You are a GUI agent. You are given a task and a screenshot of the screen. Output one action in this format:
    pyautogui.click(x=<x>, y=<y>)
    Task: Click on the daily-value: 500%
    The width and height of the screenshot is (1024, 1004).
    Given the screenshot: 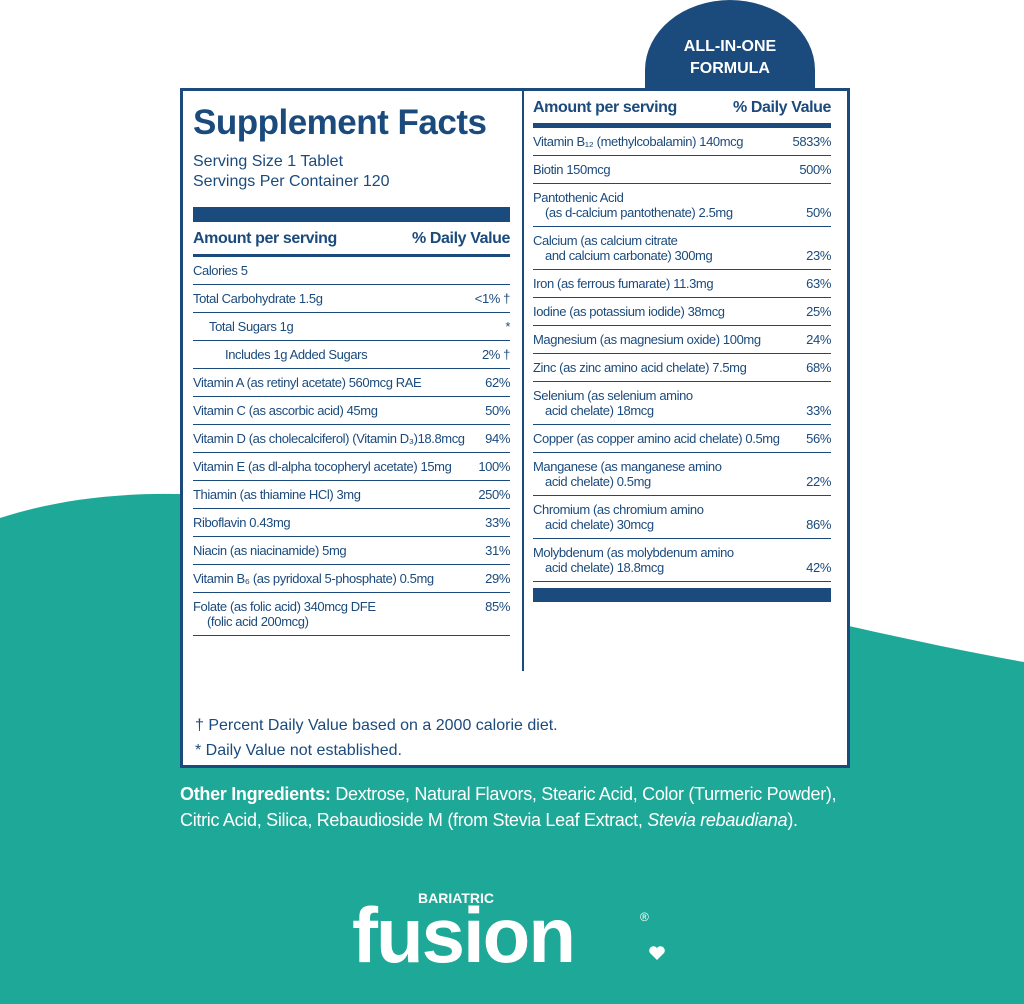 What is the action you would take?
    pyautogui.click(x=815, y=169)
    